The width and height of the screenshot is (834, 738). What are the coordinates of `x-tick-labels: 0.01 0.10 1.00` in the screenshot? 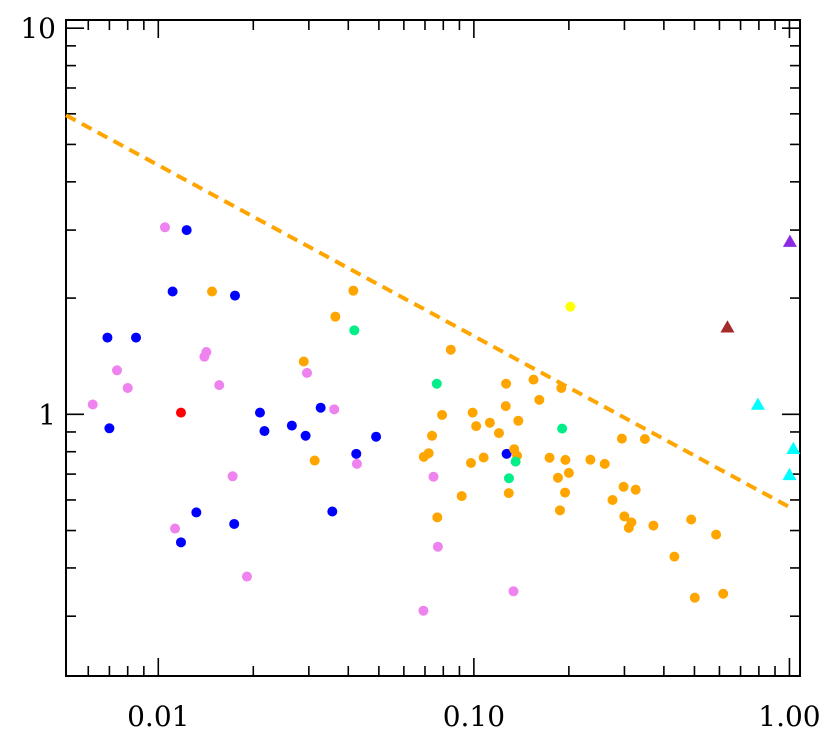 It's located at (474, 716).